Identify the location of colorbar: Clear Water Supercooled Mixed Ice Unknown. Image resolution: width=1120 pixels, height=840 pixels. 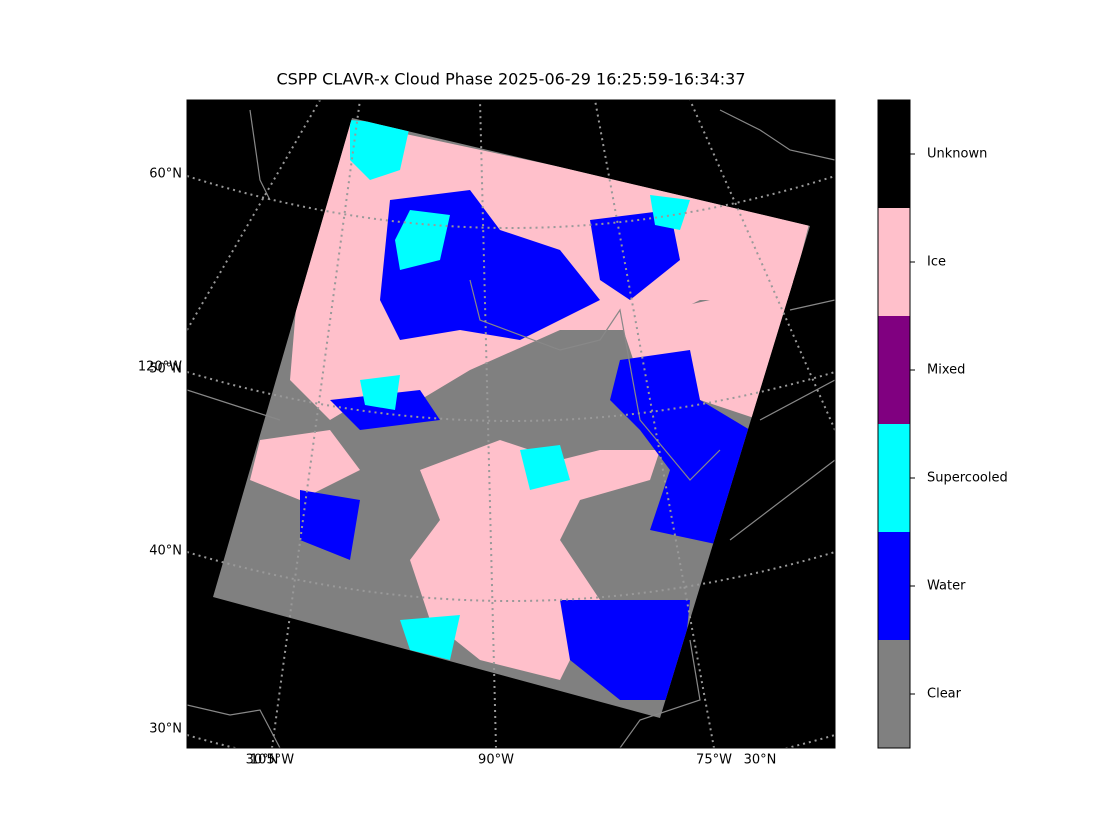
(942, 424).